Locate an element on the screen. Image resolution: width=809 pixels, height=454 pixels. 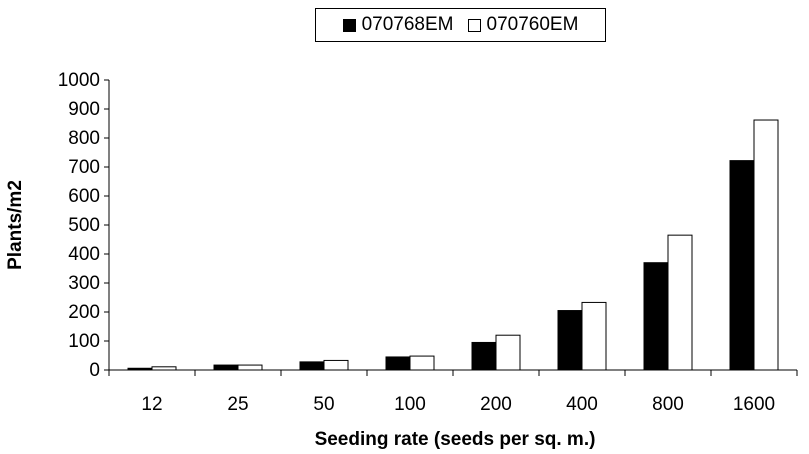
x-tick-label-25: 25 is located at coordinates (237, 404).